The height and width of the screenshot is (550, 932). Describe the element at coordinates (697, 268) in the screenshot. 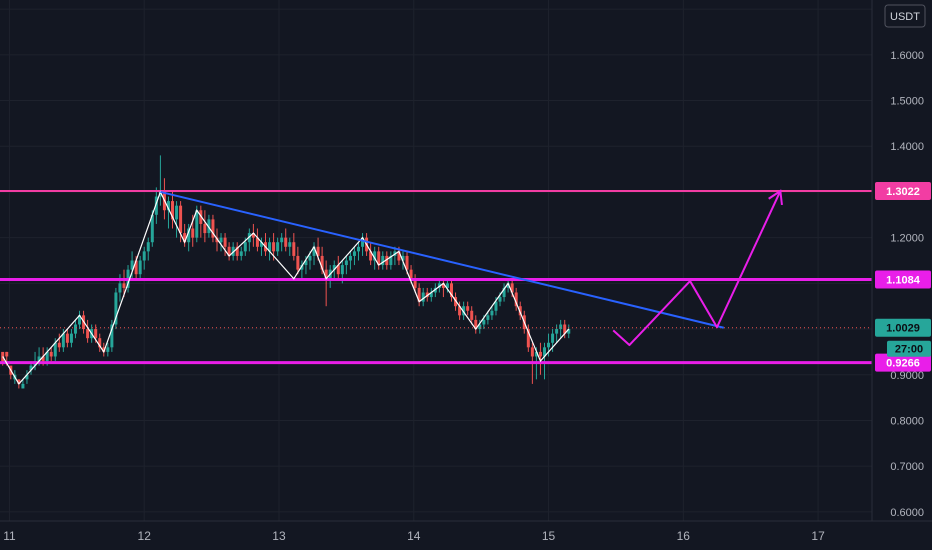

I see `projection-path` at that location.